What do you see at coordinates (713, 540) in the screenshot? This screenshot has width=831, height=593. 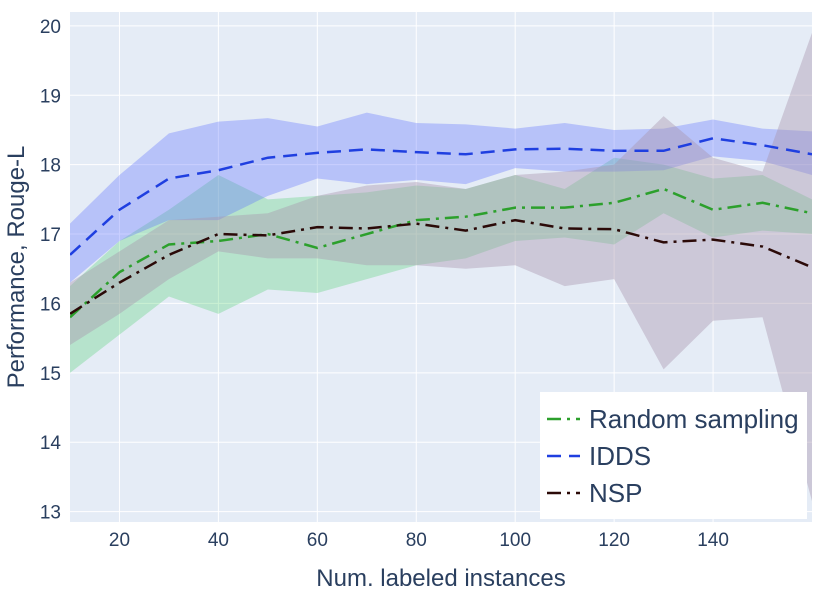 I see `x-tick-label: 140` at bounding box center [713, 540].